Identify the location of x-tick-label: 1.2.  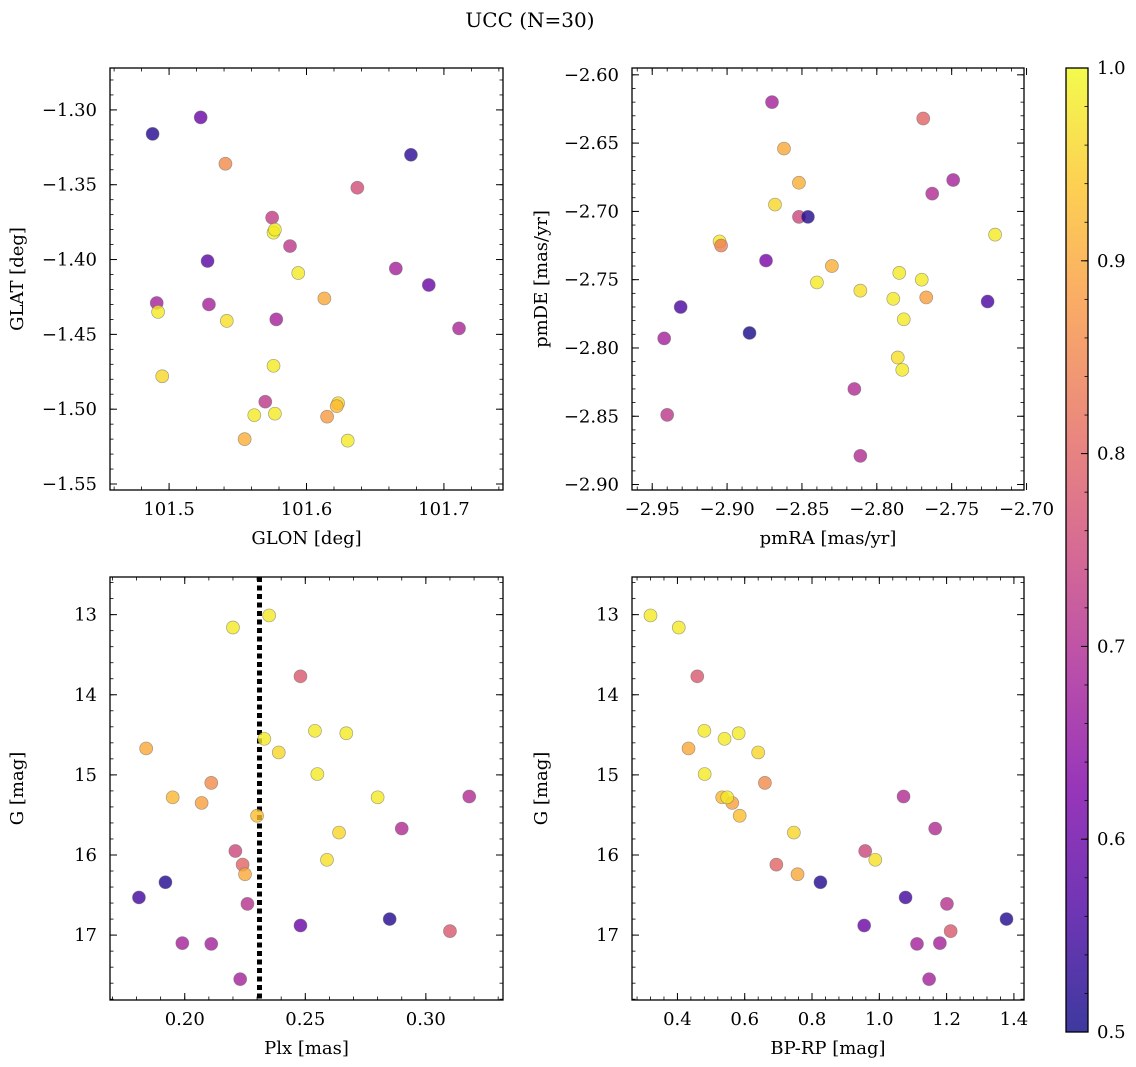
(946, 1019).